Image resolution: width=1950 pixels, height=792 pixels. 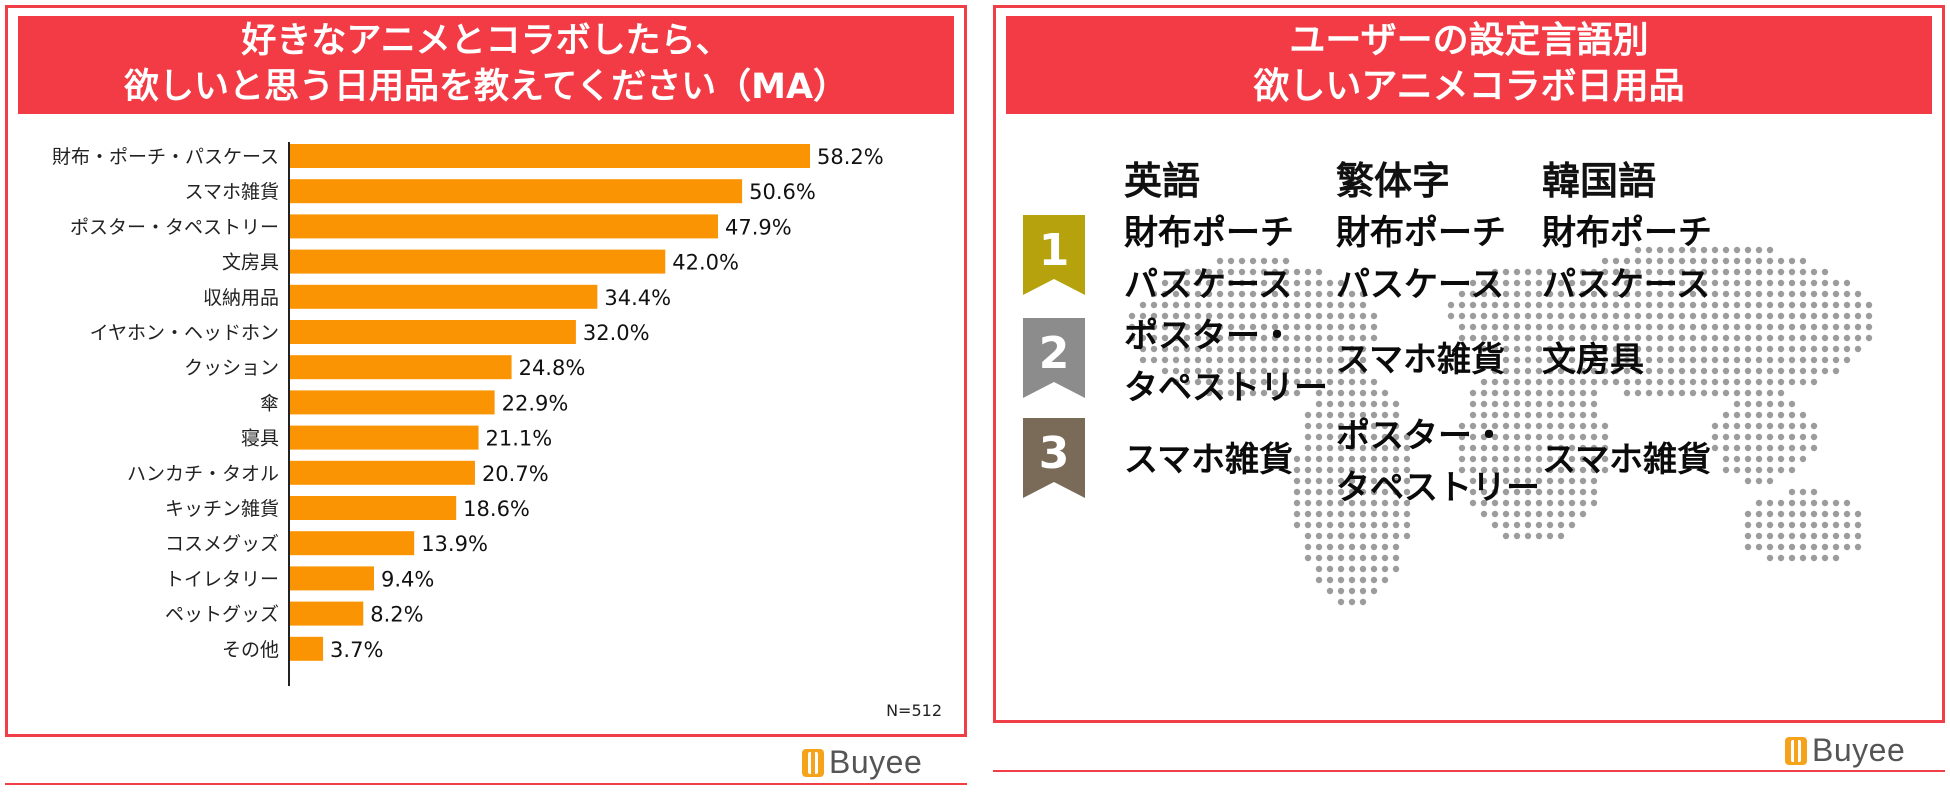 I want to click on category-label: スマホ雑貨, so click(x=232, y=192).